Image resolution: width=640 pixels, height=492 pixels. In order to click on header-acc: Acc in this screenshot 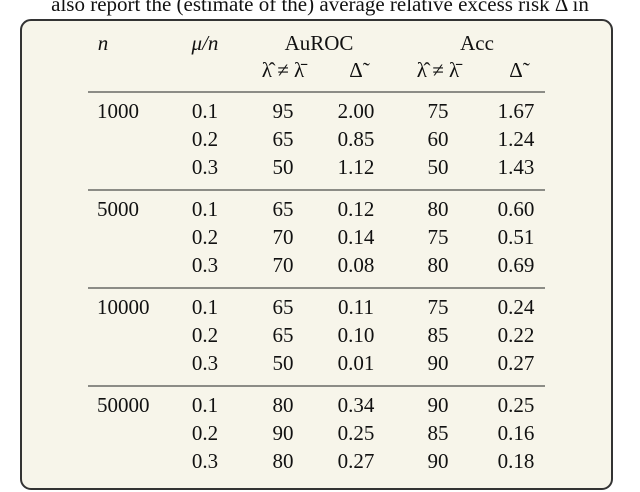, I will do `click(477, 43)`.